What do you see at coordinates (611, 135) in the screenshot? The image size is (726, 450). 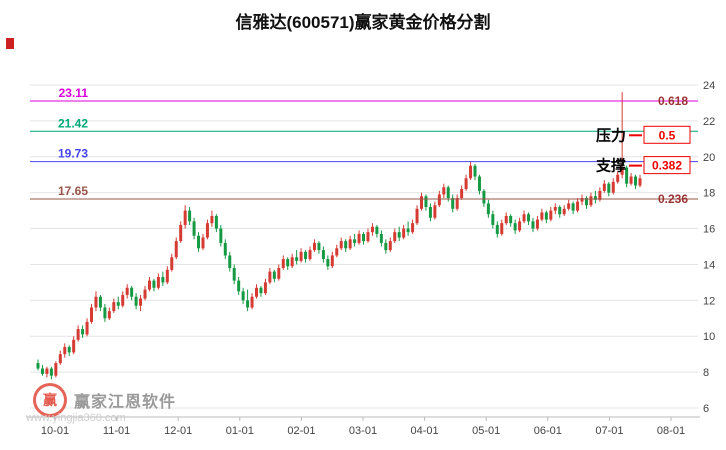 I see `level-side-label: 压力` at bounding box center [611, 135].